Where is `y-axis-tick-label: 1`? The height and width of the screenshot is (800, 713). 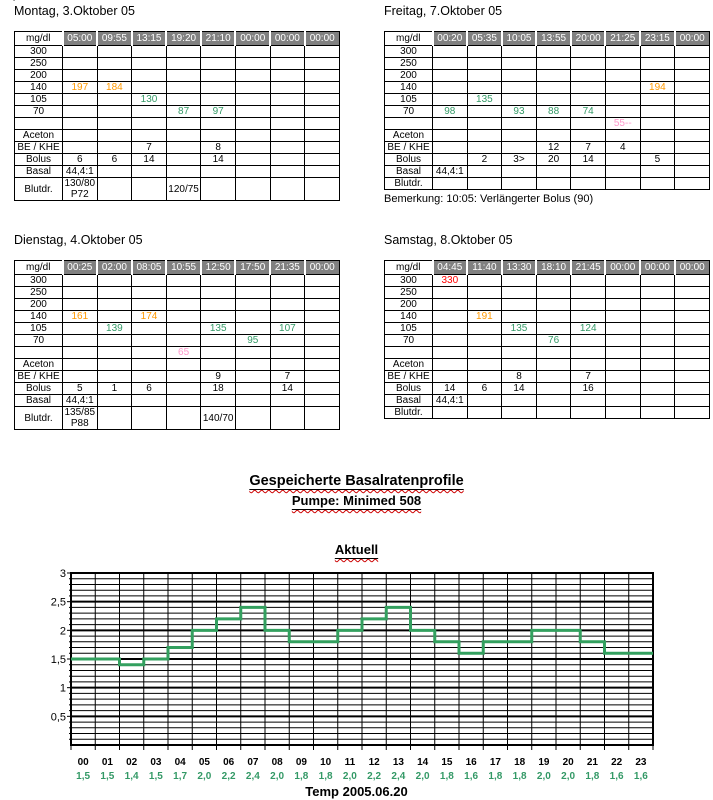
y-axis-tick-label: 1 is located at coordinates (63, 689).